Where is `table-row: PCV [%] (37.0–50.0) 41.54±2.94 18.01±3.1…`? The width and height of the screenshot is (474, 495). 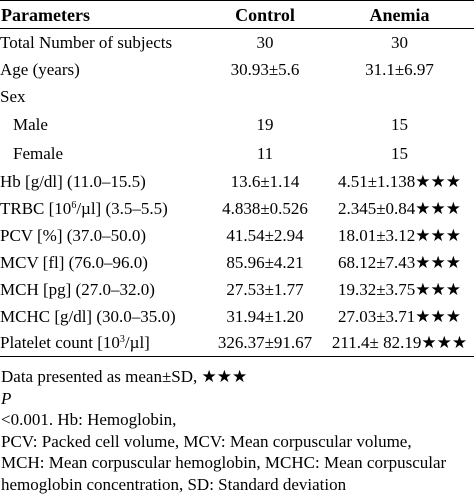 table-row: PCV [%] (37.0–50.0) 41.54±2.94 18.01±3.1… is located at coordinates (237, 235).